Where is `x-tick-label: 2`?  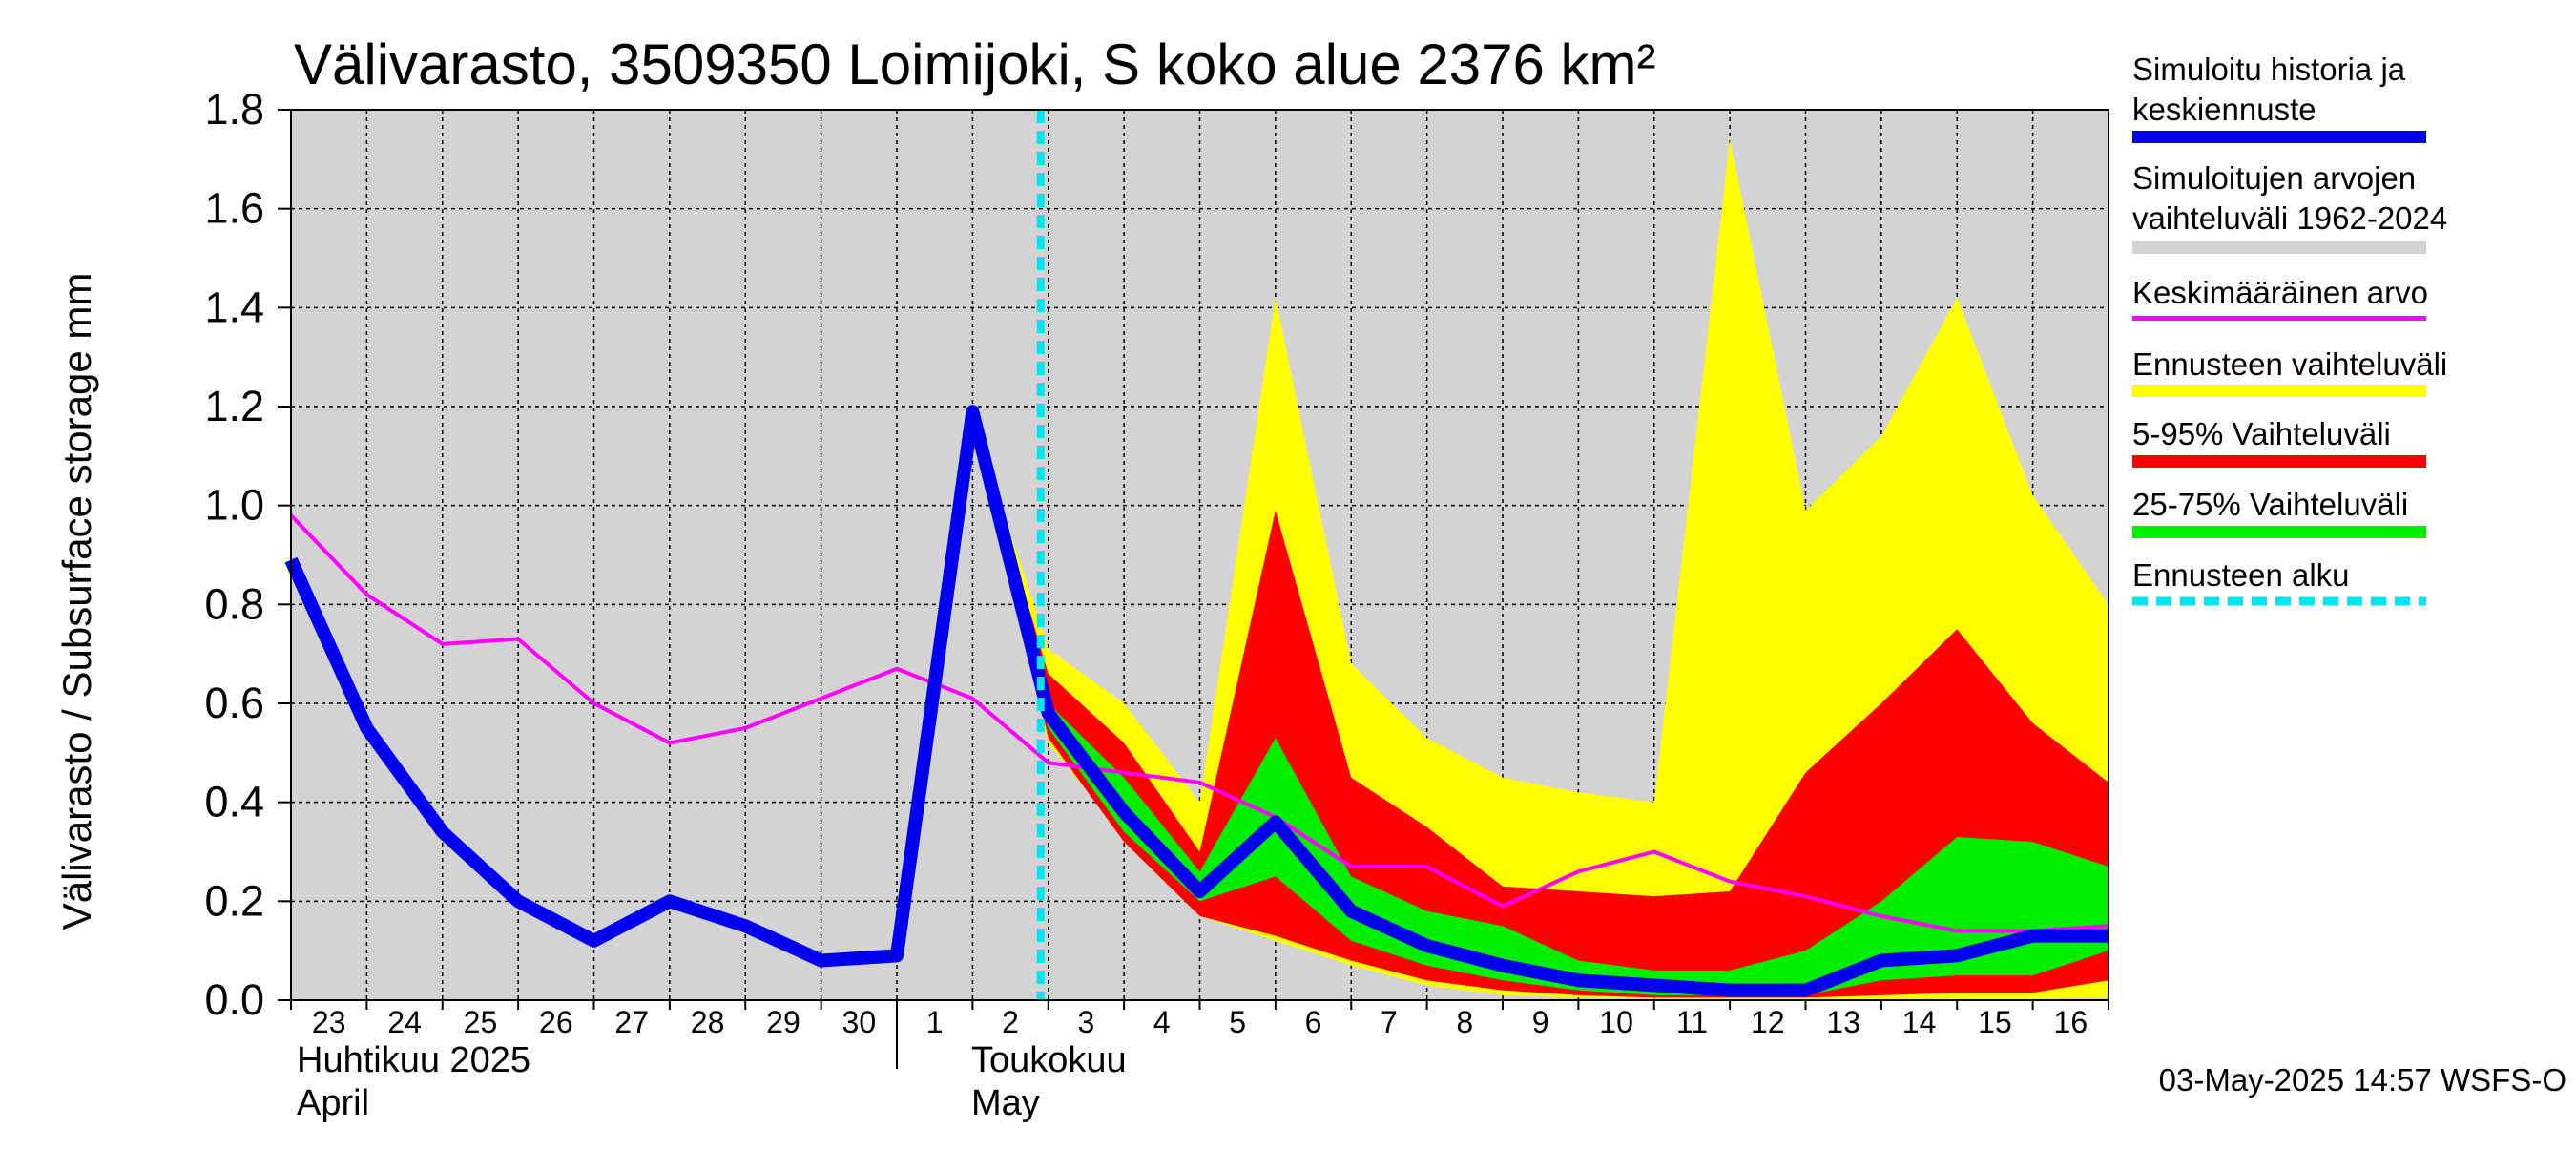 x-tick-label: 2 is located at coordinates (1010, 1022).